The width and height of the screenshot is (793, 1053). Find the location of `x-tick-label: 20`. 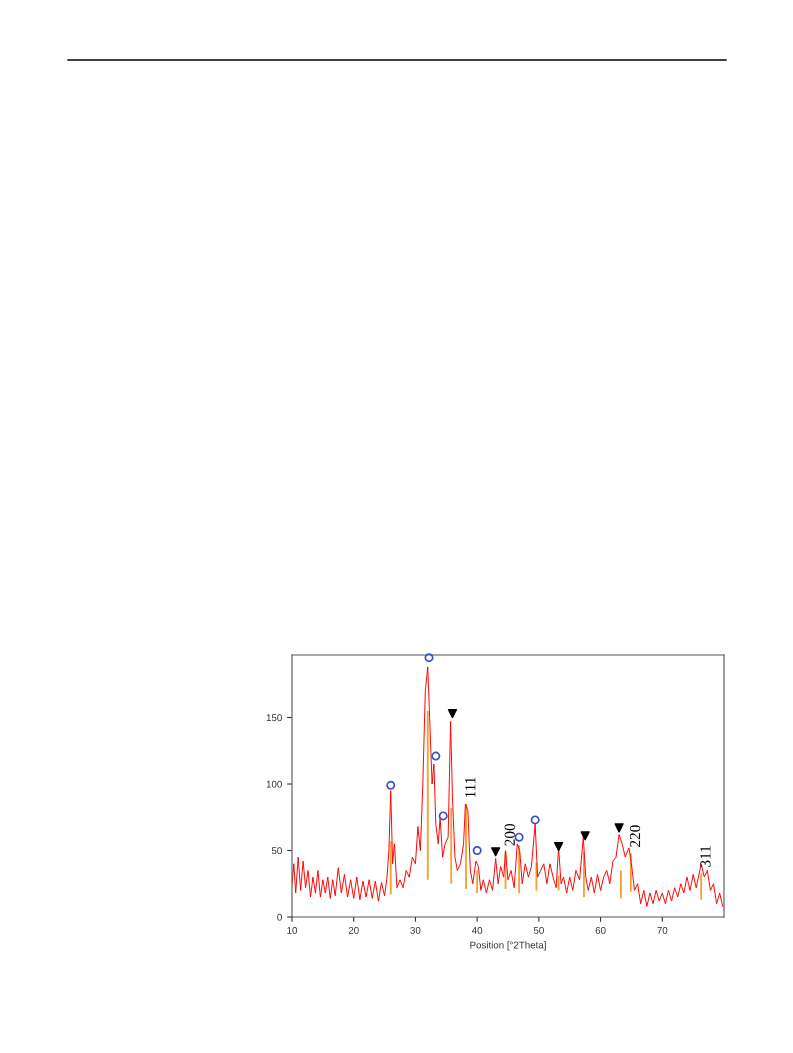

x-tick-label: 20 is located at coordinates (353, 930).